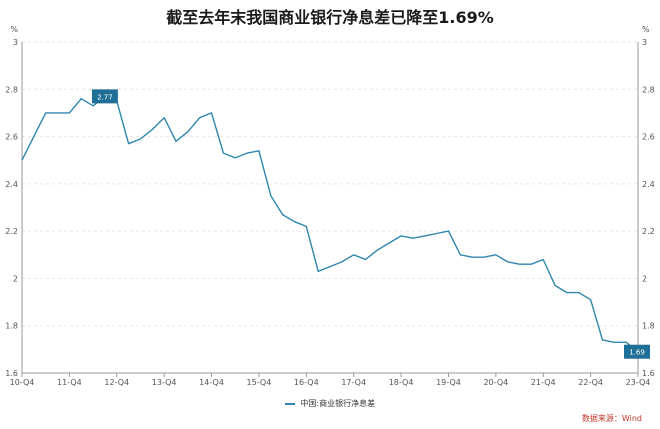 The image size is (660, 429). I want to click on y-axis-unit-right: %, so click(646, 29).